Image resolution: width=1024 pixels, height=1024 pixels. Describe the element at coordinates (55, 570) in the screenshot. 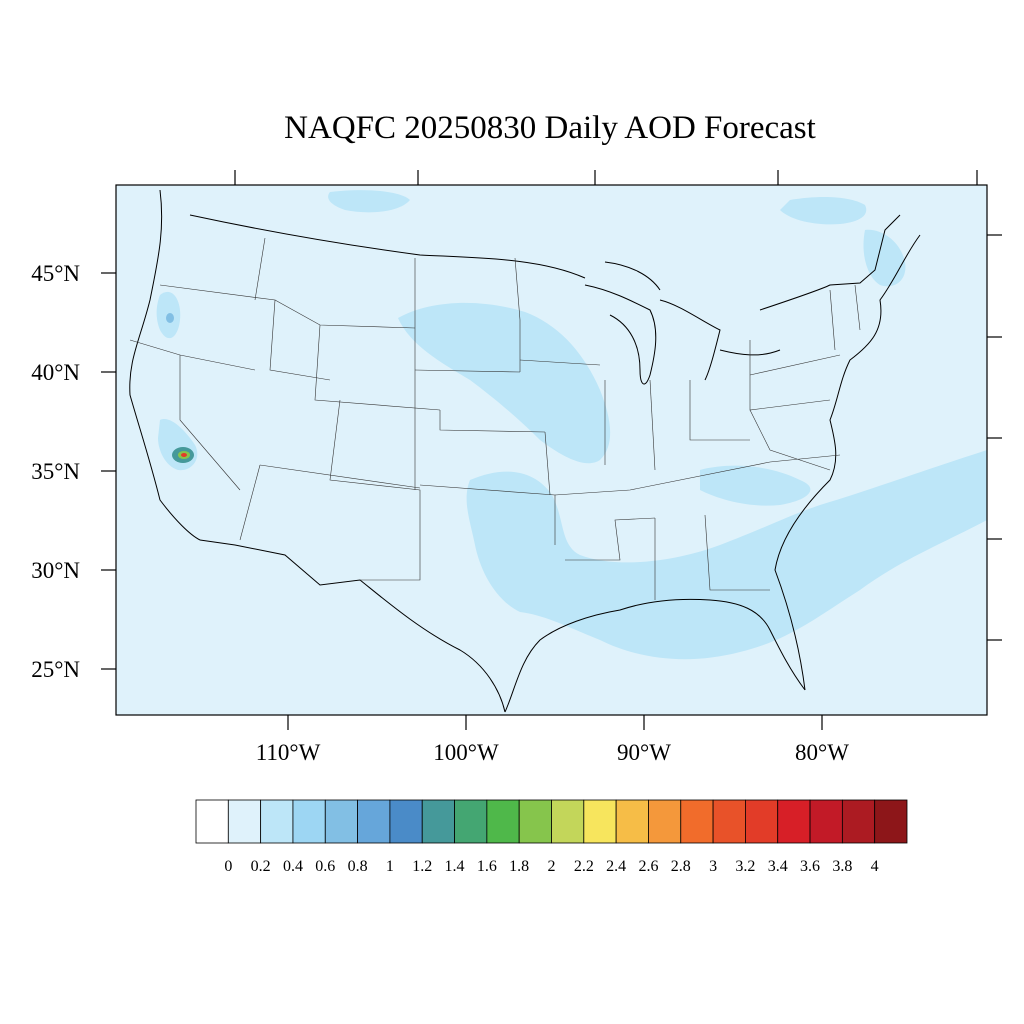

I see `lat-label: 30°N` at that location.